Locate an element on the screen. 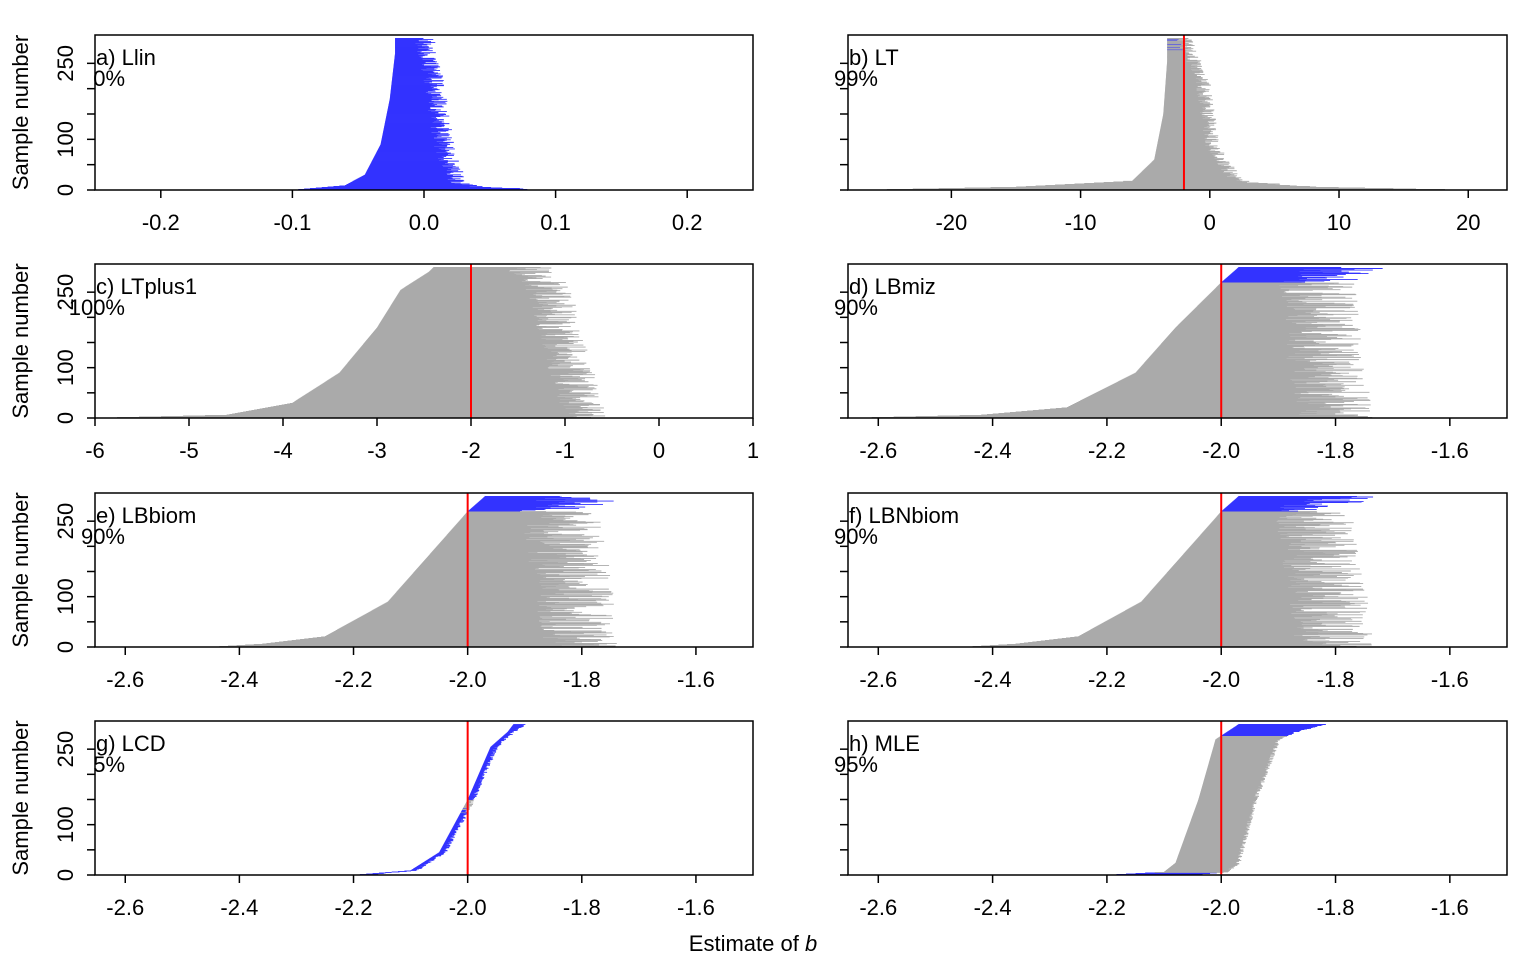 This screenshot has height=960, width=1536. x-tick-label: -1 is located at coordinates (565, 450).